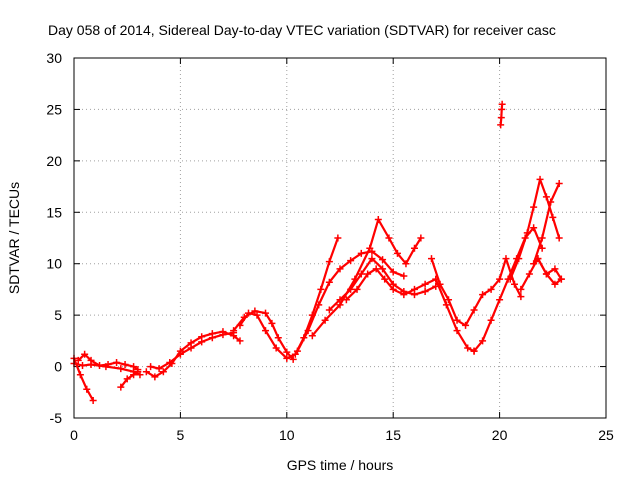 The height and width of the screenshot is (480, 640). I want to click on x-tick-label: 15, so click(393, 435).